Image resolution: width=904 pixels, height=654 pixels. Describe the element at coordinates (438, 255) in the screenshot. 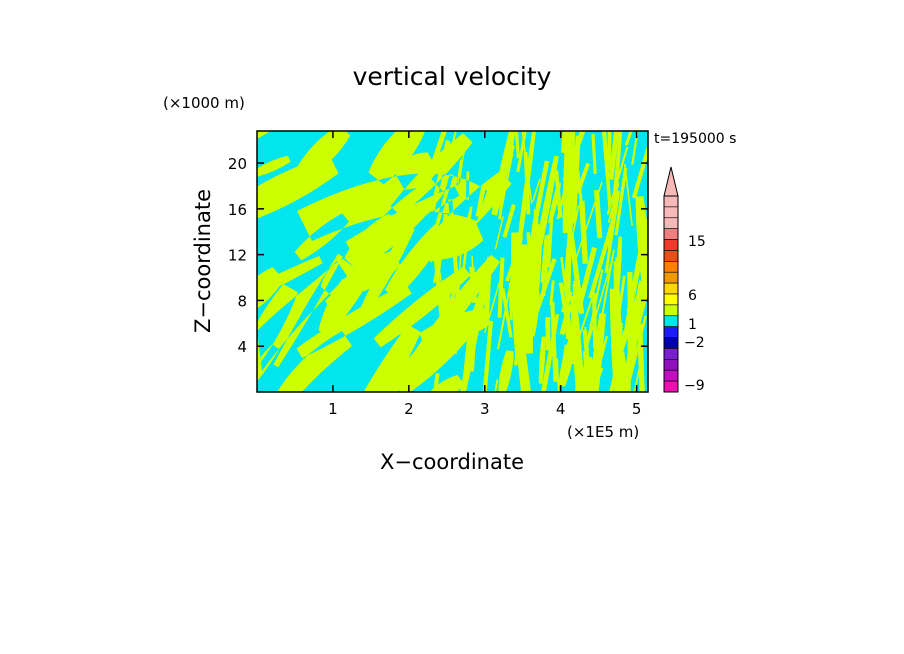

I see `y-axis-ticks: 4 8 12 16 20` at that location.